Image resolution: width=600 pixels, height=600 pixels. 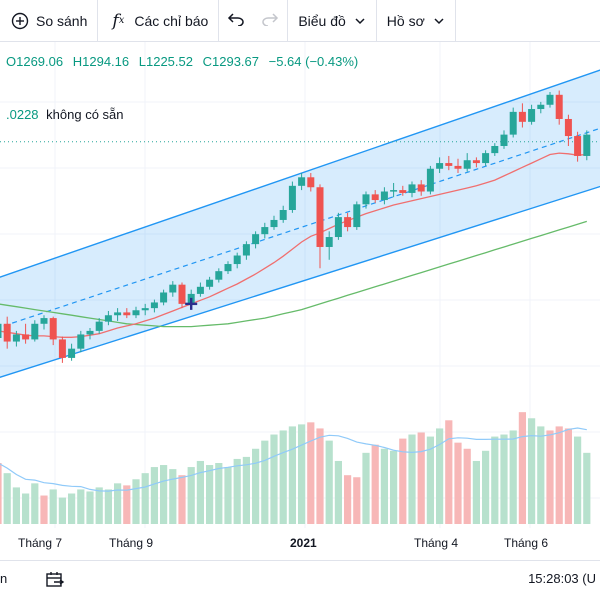 I want to click on date-range-icon, so click(x=55, y=580).